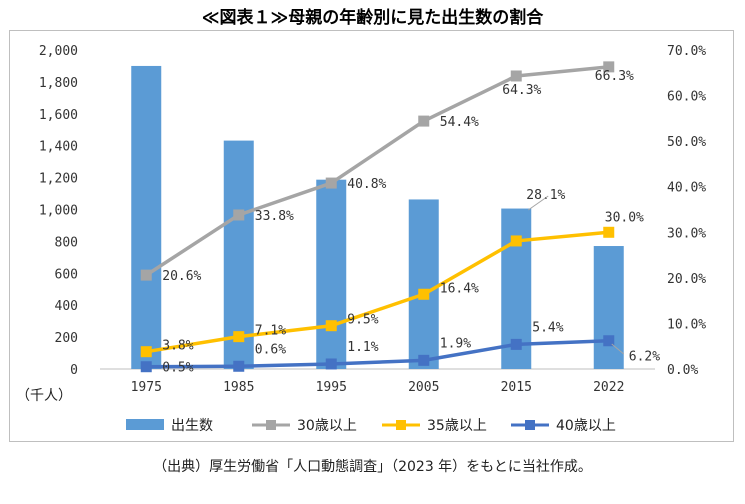 The height and width of the screenshot is (504, 745). I want to click on series-line, so click(377, 353).